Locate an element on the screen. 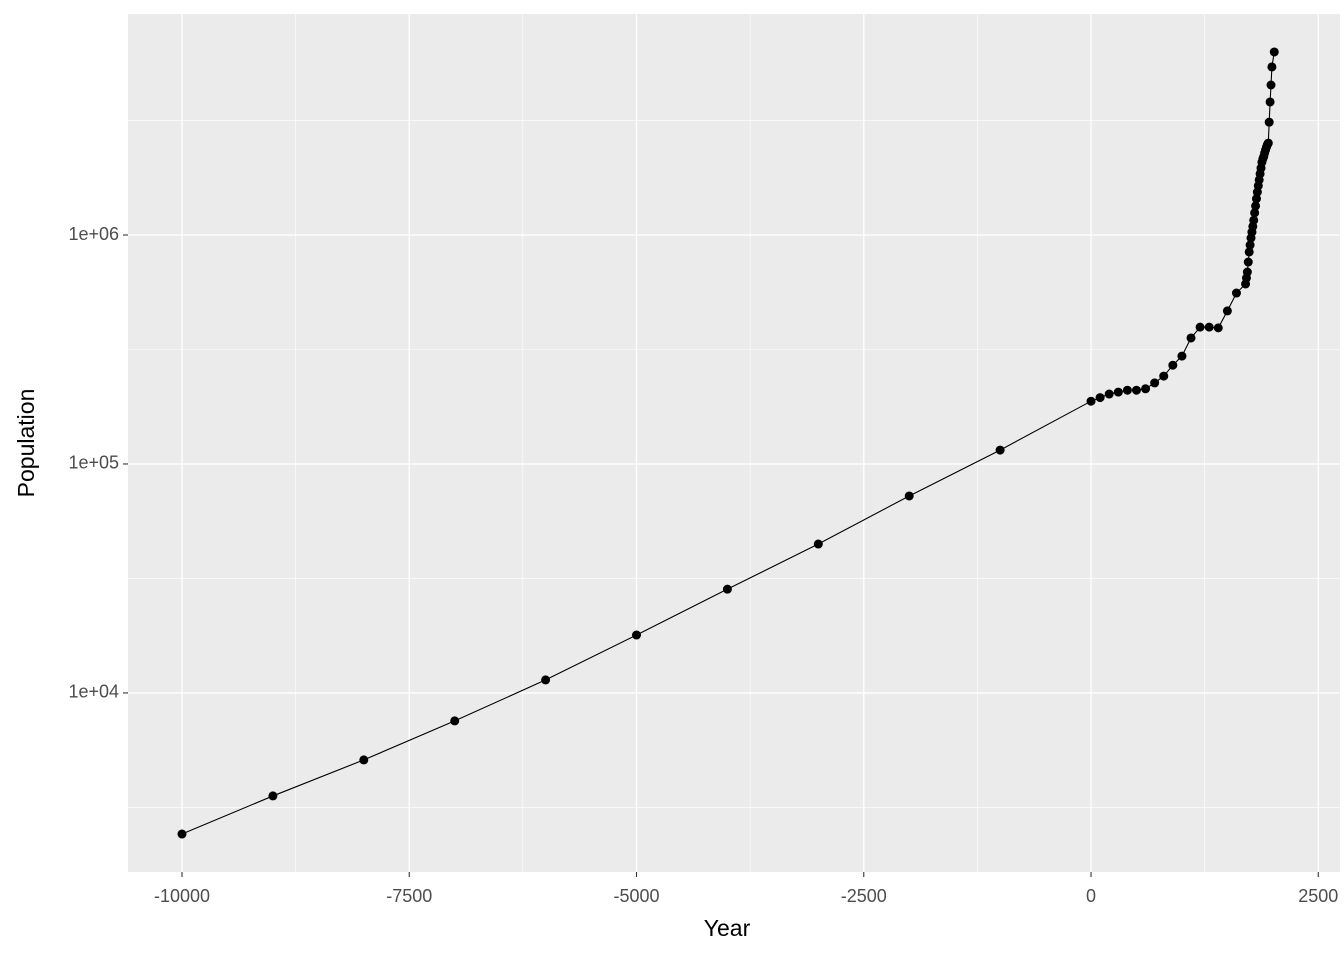 The width and height of the screenshot is (1344, 960). y-axis-title: Population is located at coordinates (26, 443).